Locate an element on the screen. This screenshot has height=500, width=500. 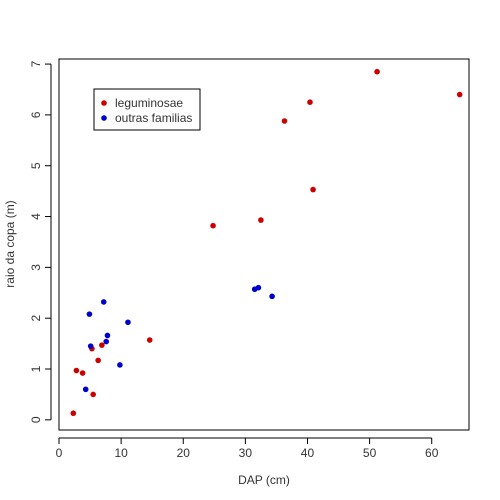
legend-marker-leguminosae is located at coordinates (104, 103).